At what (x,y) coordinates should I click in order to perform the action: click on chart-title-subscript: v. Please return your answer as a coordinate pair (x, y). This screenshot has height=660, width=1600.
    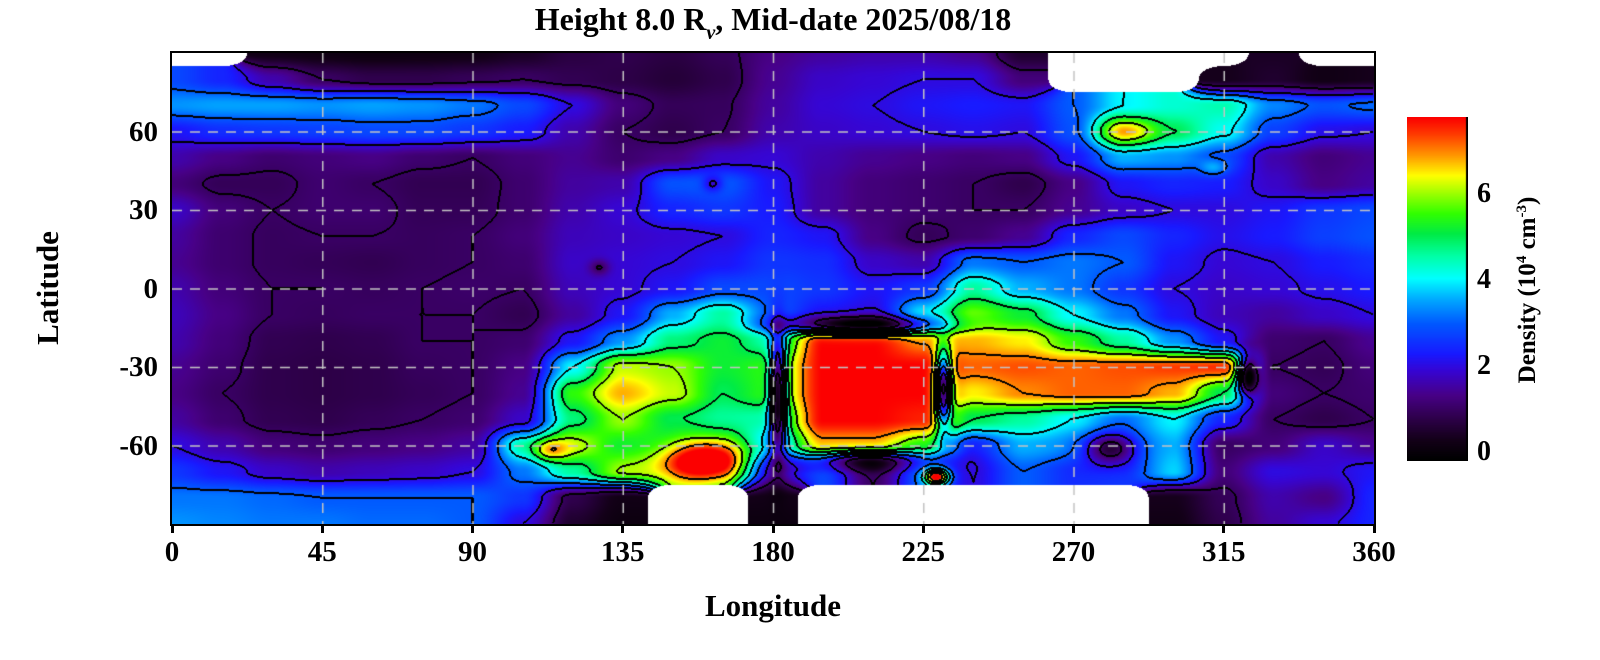
    Looking at the image, I should click on (711, 33).